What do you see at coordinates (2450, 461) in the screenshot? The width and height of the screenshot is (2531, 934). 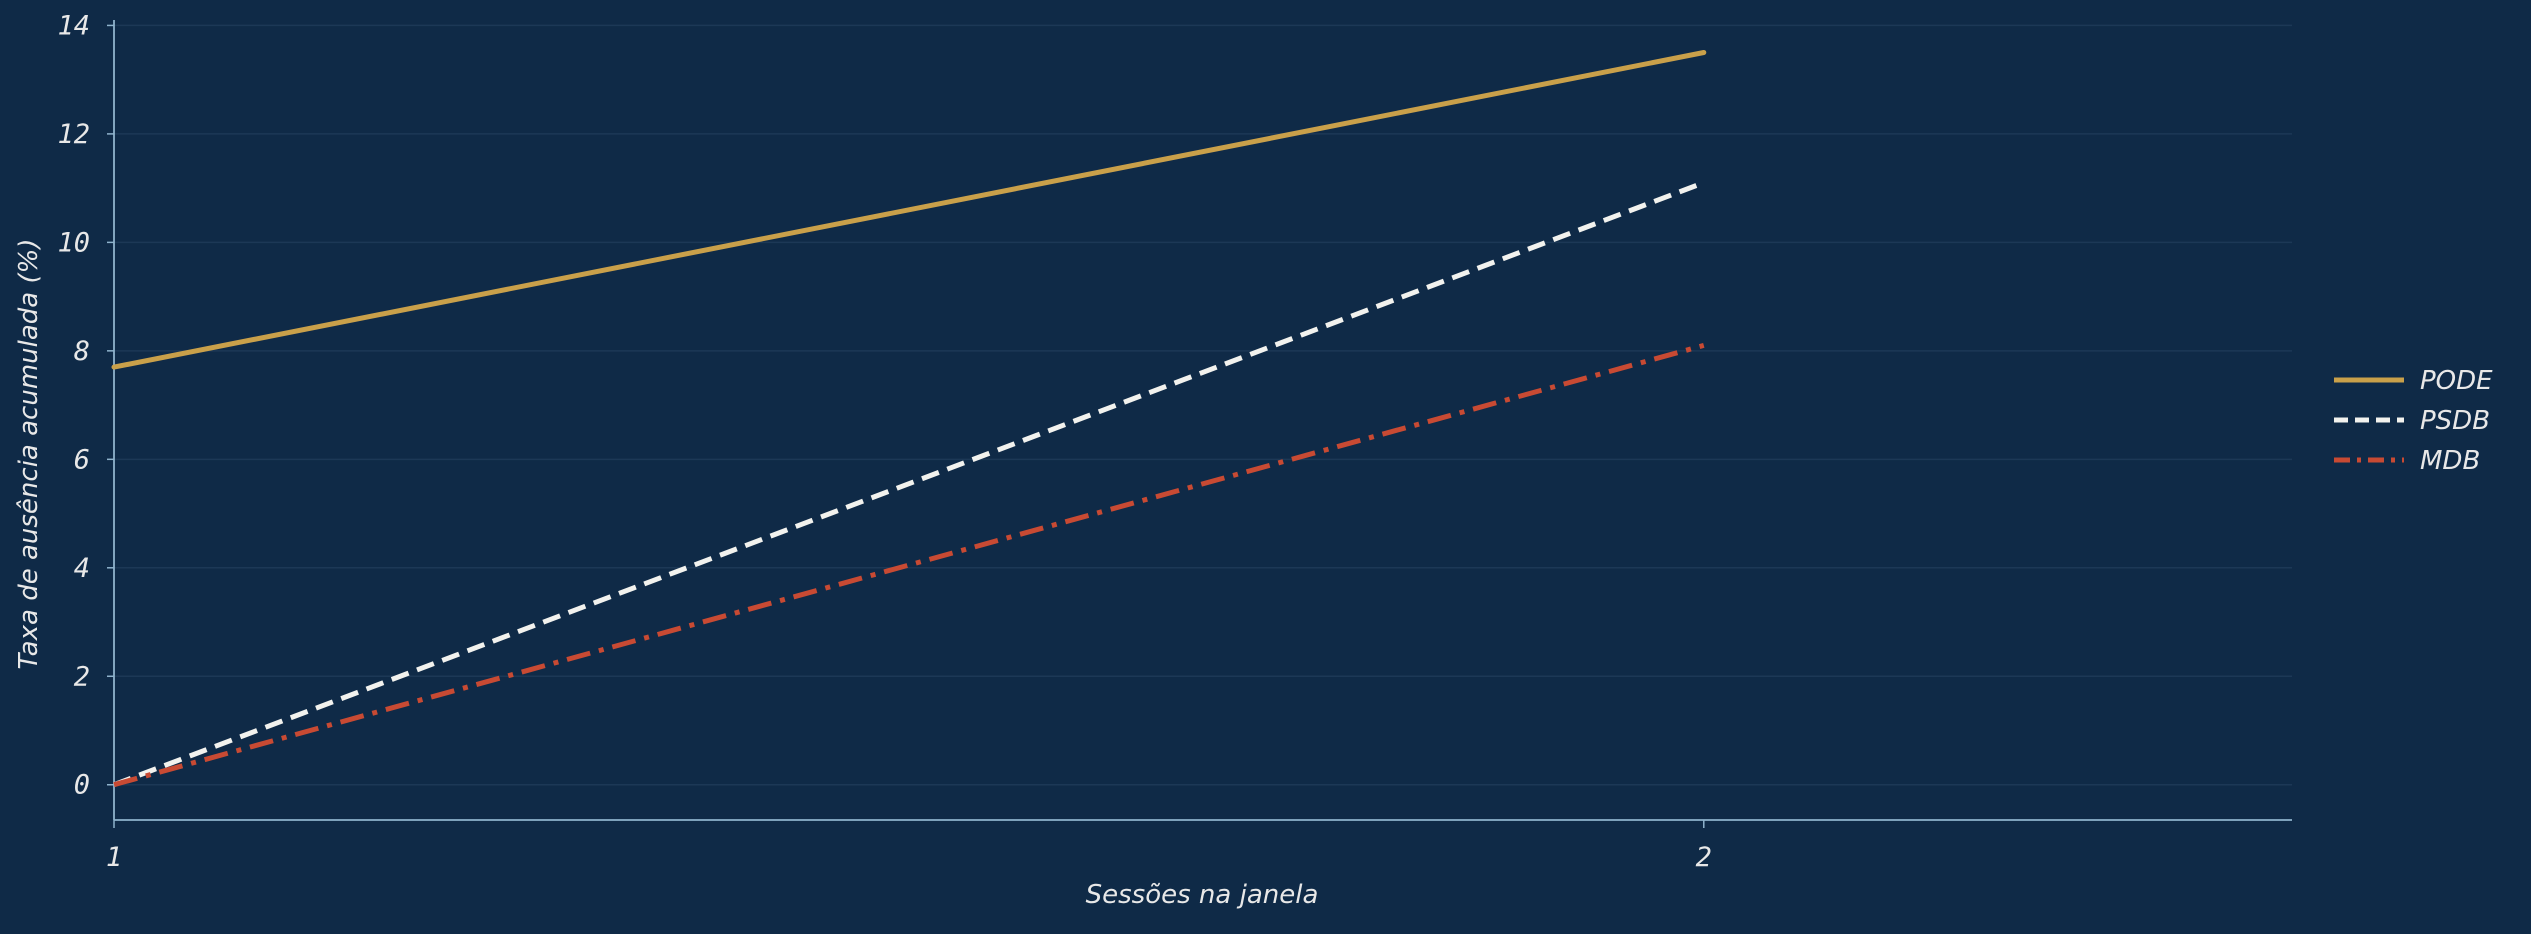 I see `legend-label-mdb: MDB` at bounding box center [2450, 461].